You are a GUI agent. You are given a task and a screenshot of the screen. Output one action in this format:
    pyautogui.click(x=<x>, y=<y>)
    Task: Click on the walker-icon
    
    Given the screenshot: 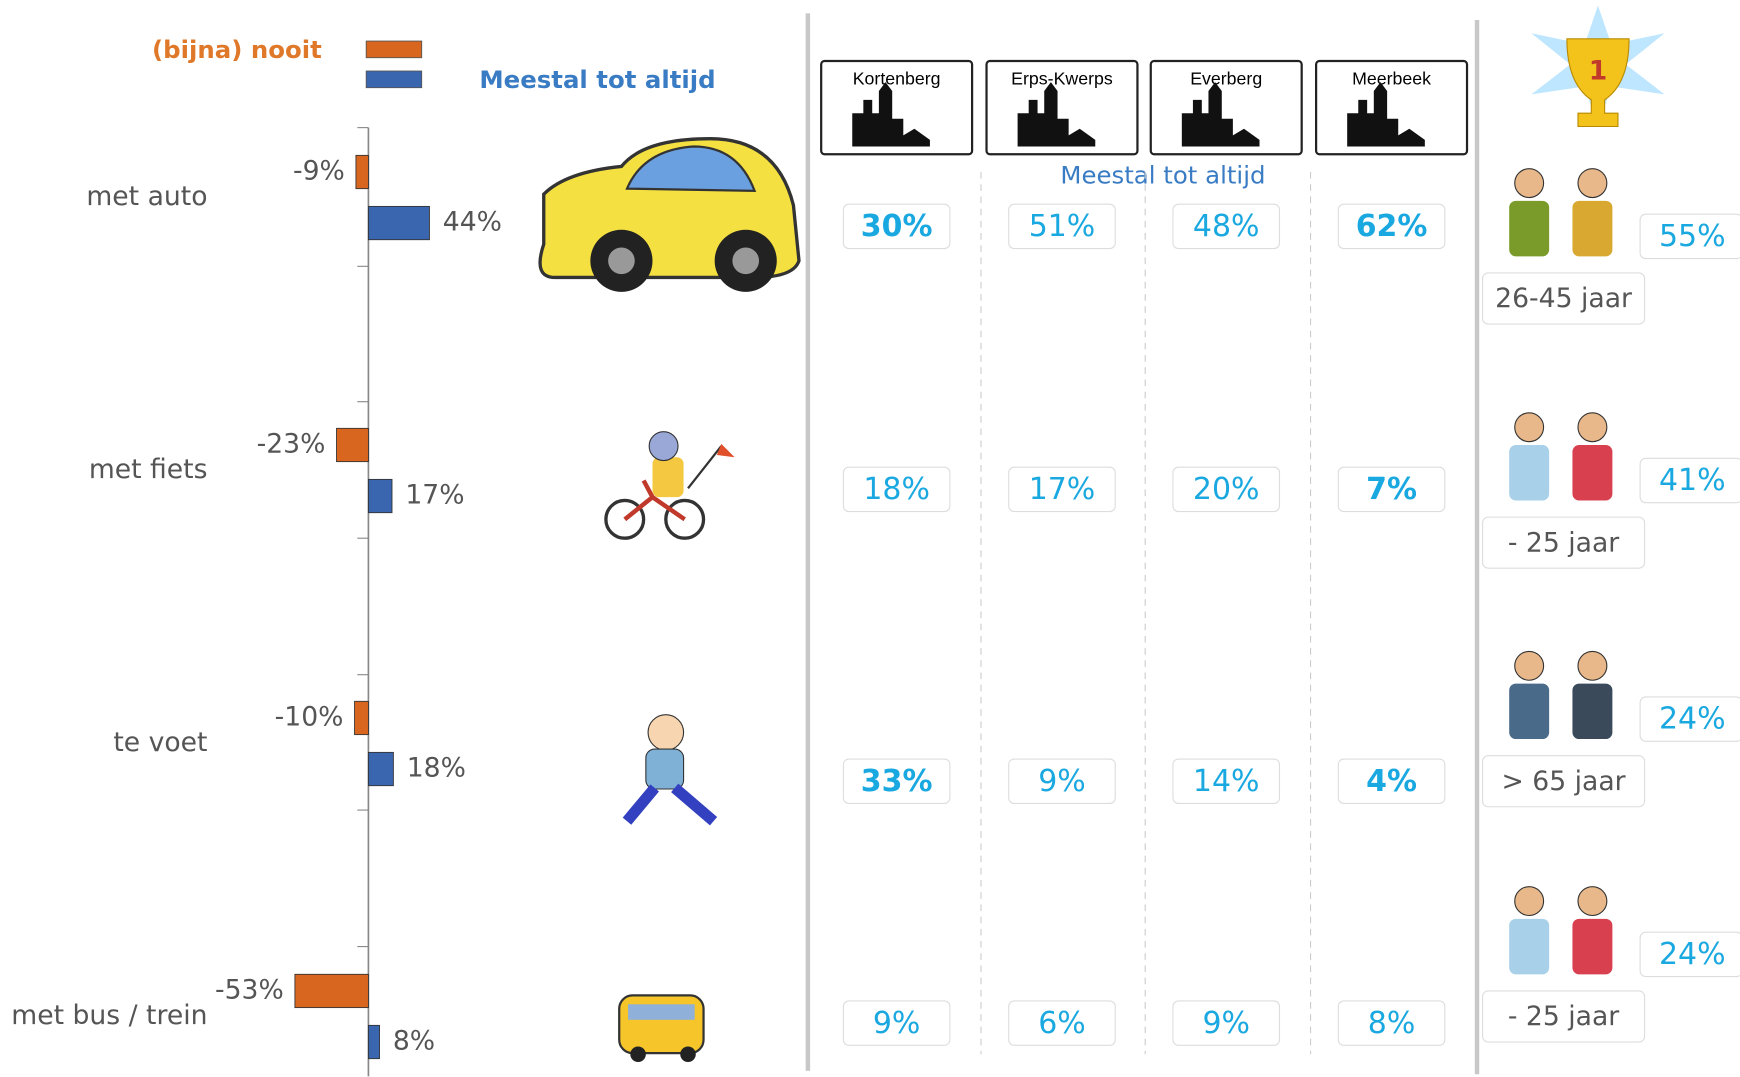 What is the action you would take?
    pyautogui.click(x=670, y=770)
    